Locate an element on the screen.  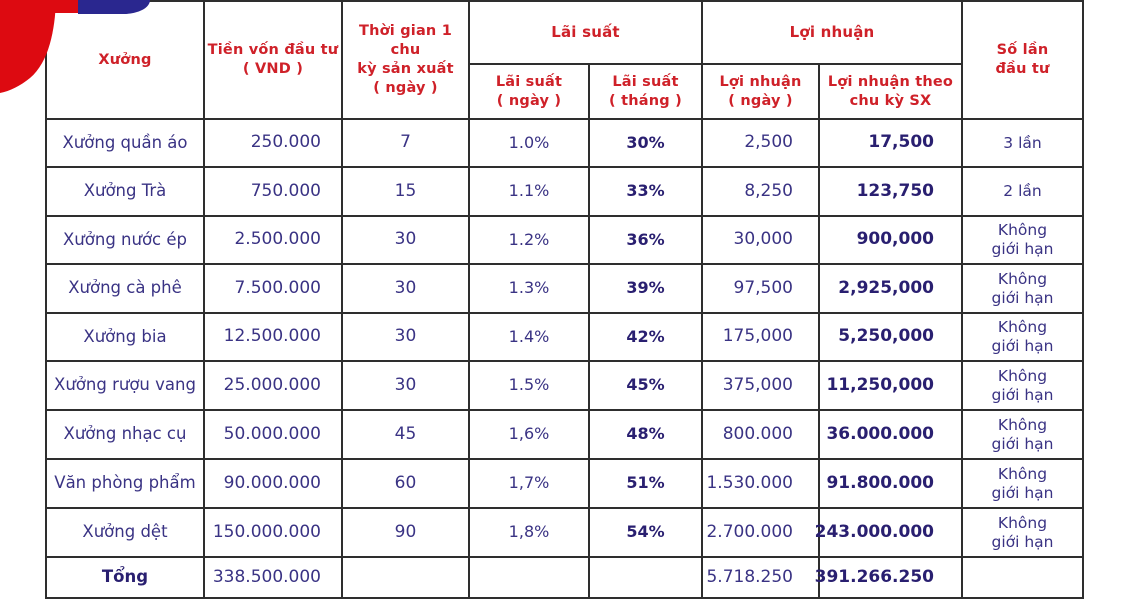
total-cell-profit_cycle: 391.266.250 is located at coordinates (889, 578).